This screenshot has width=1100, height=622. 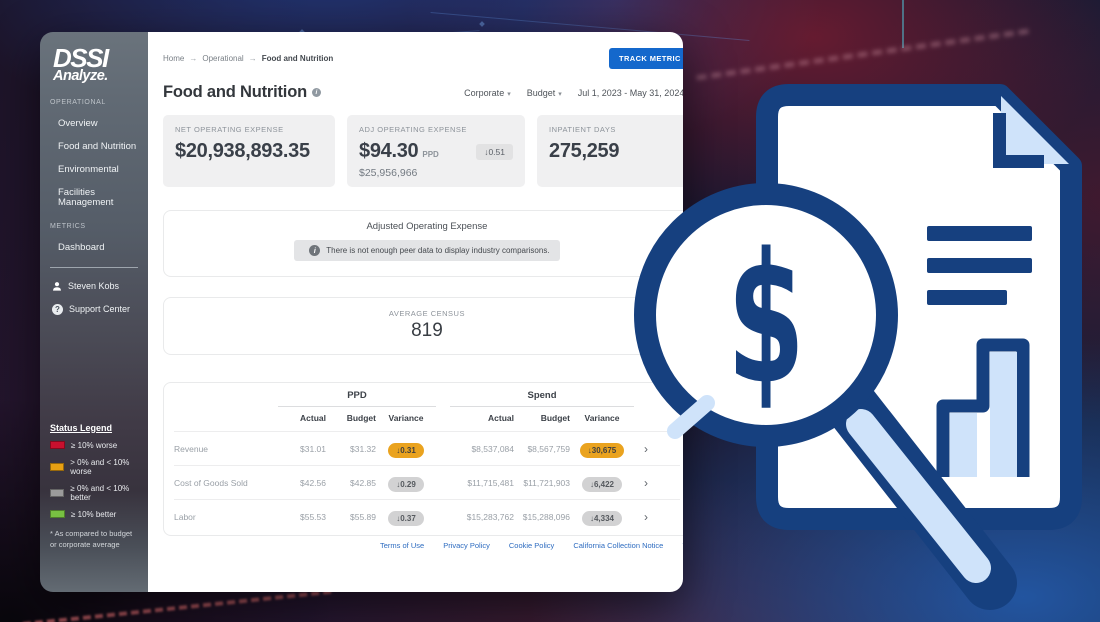 What do you see at coordinates (645, 58) in the screenshot?
I see `track-metric-button: TRACK METRIC` at bounding box center [645, 58].